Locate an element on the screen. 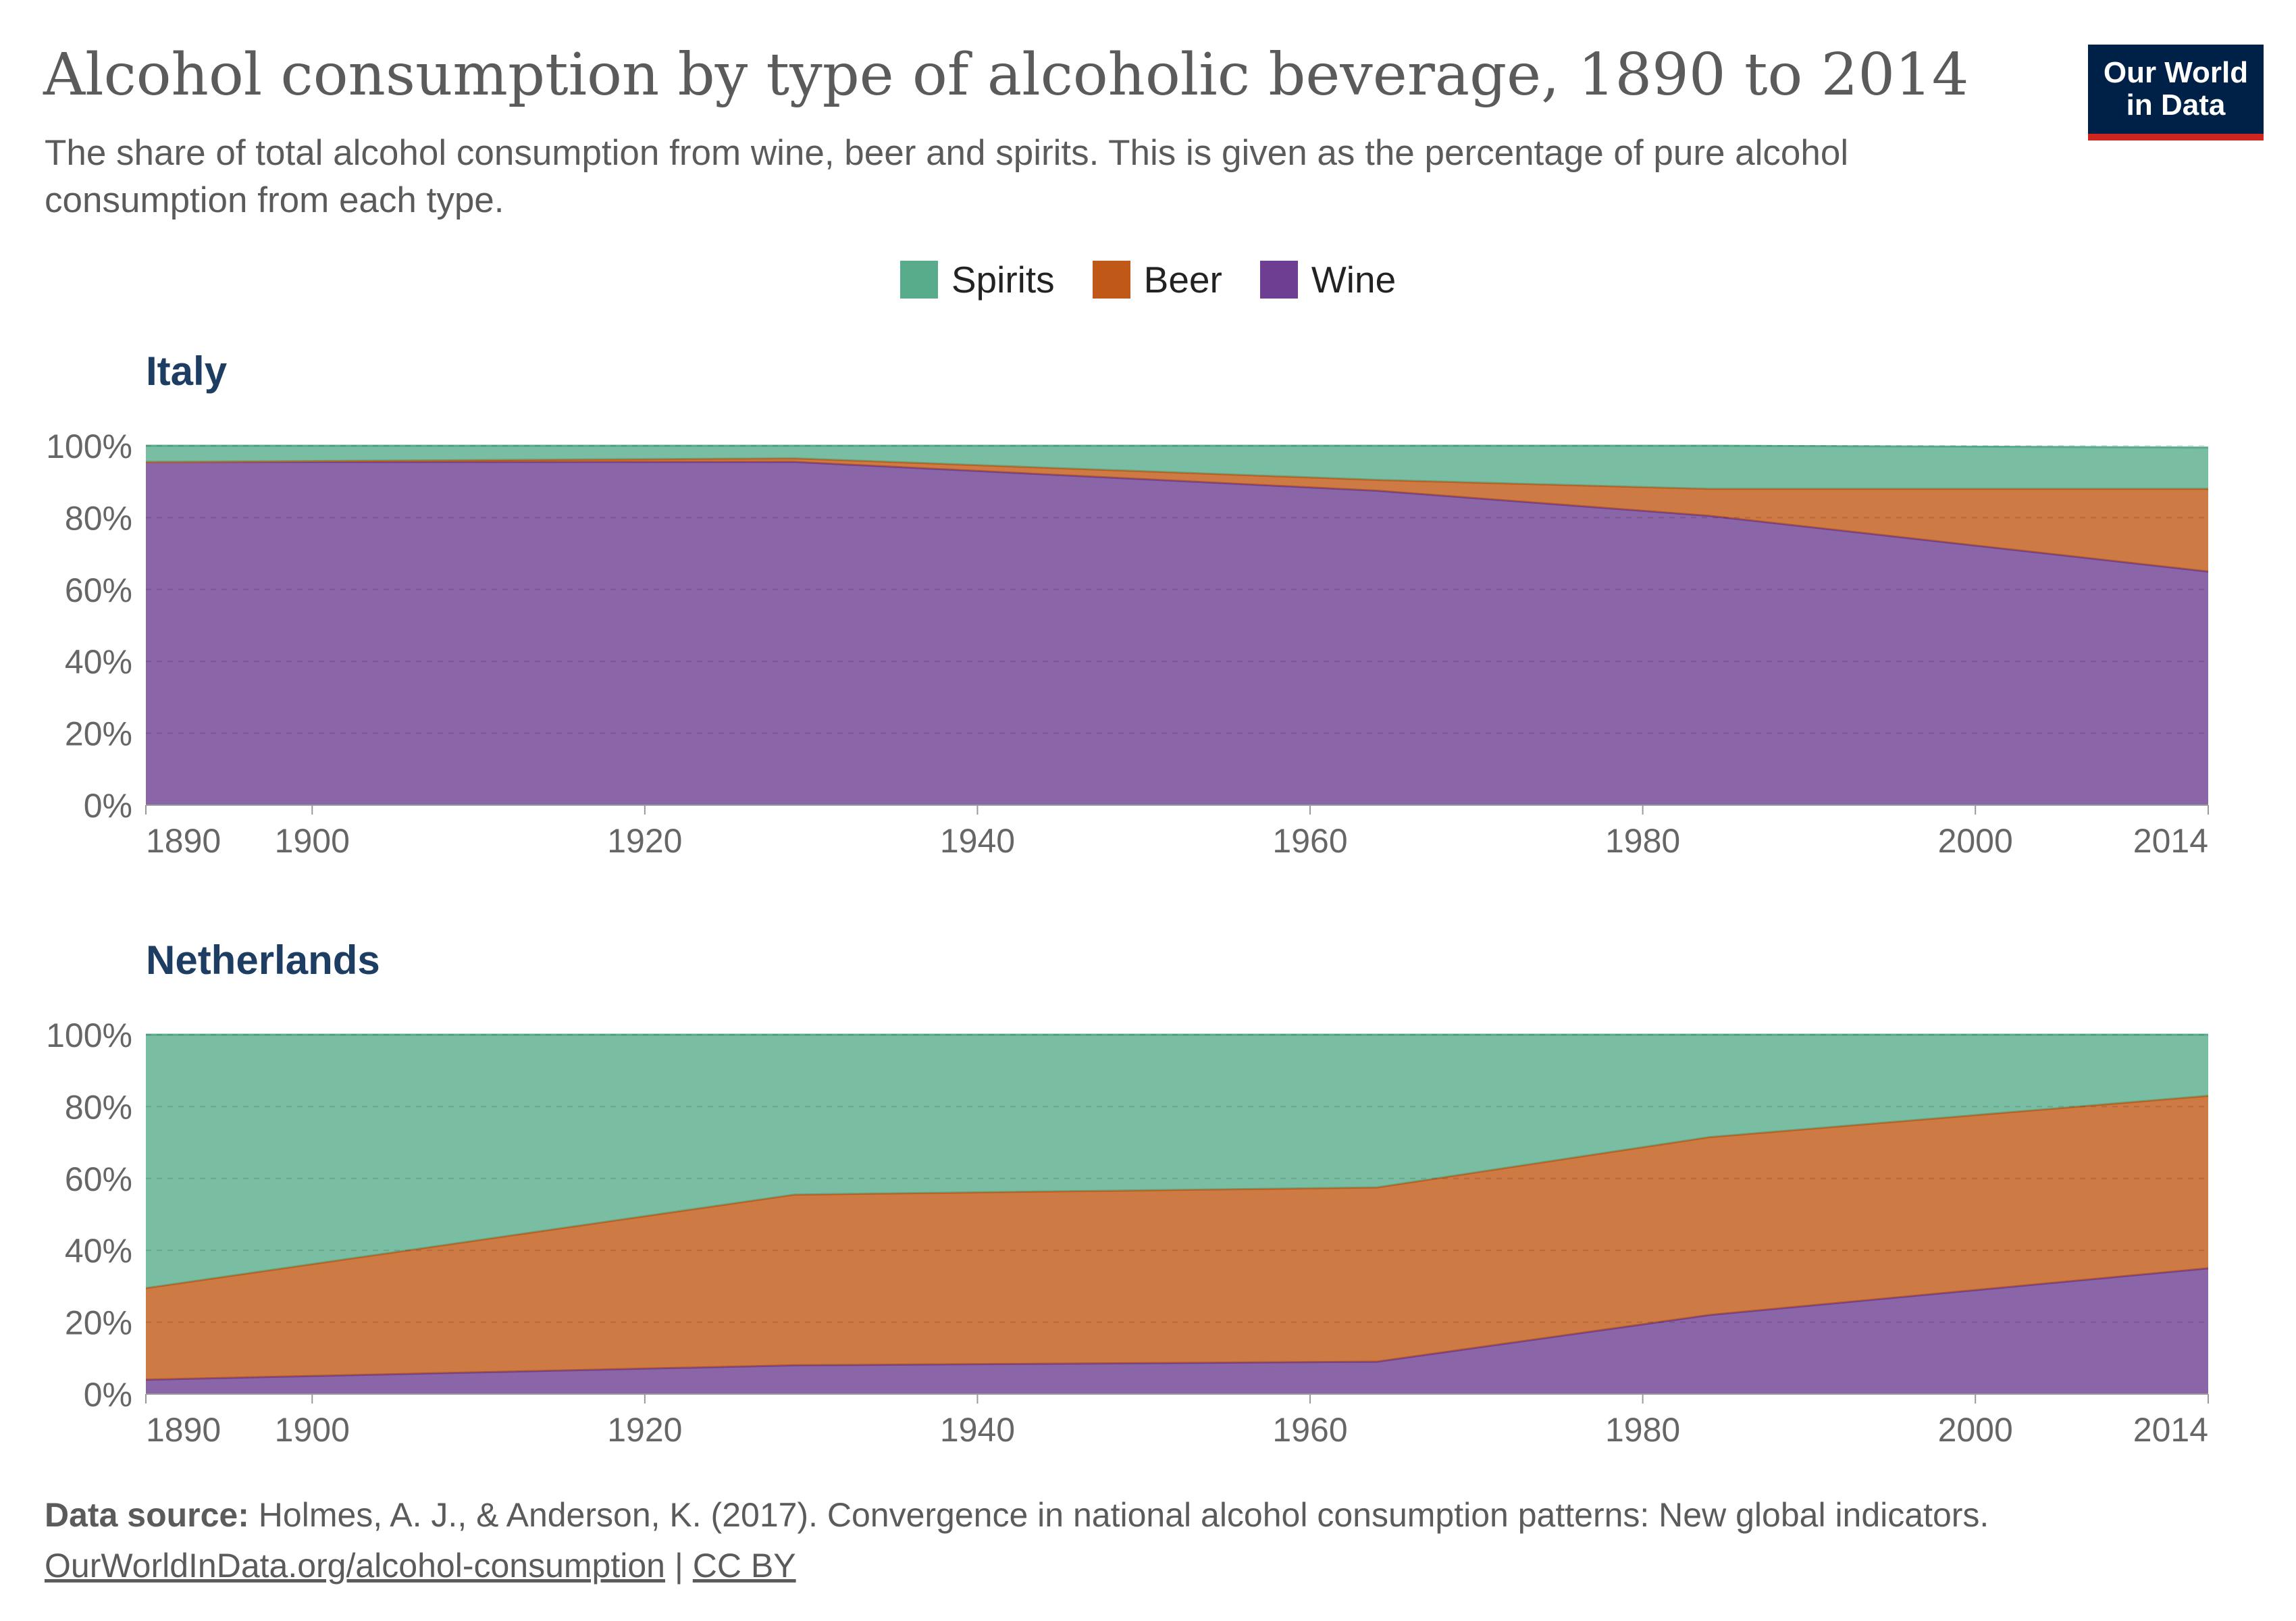 The image size is (2296, 1621). legend-swatch-wine is located at coordinates (1278, 280).